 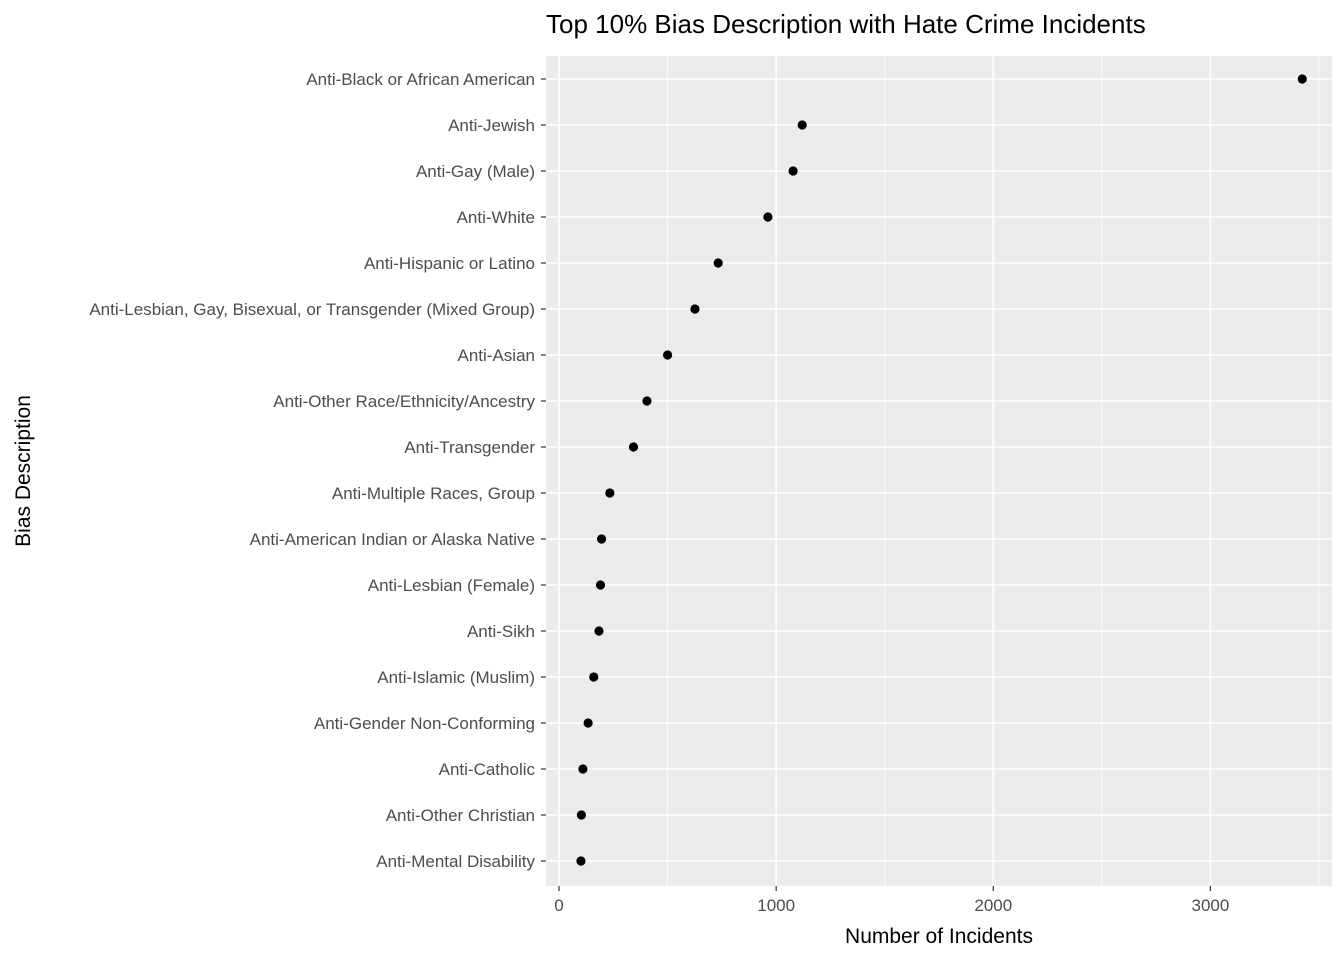 I want to click on y-tick-label: Anti-Other Christian, so click(x=460, y=815).